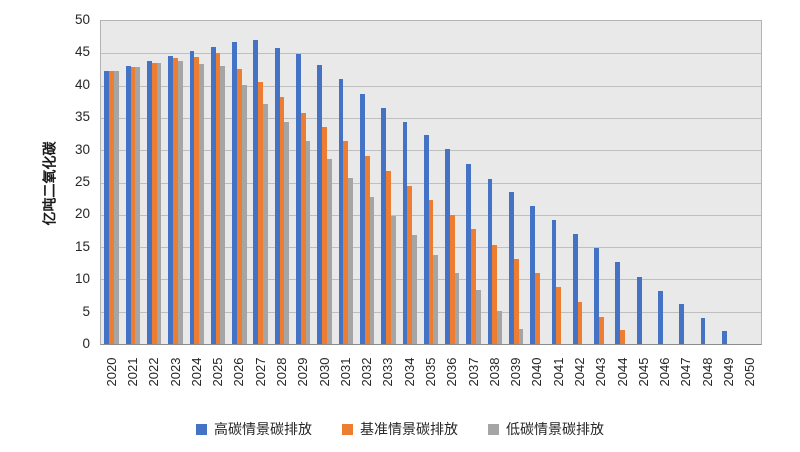  I want to click on bar-低碳情景碳排放-2029, so click(308, 242).